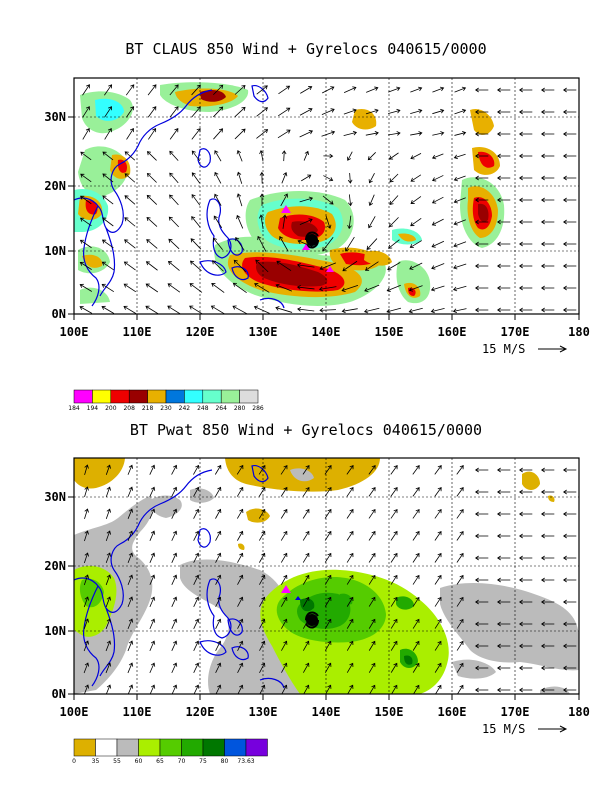 The width and height of the screenshot is (612, 792). I want to click on lat-label-10n: 10N, so click(55, 251).